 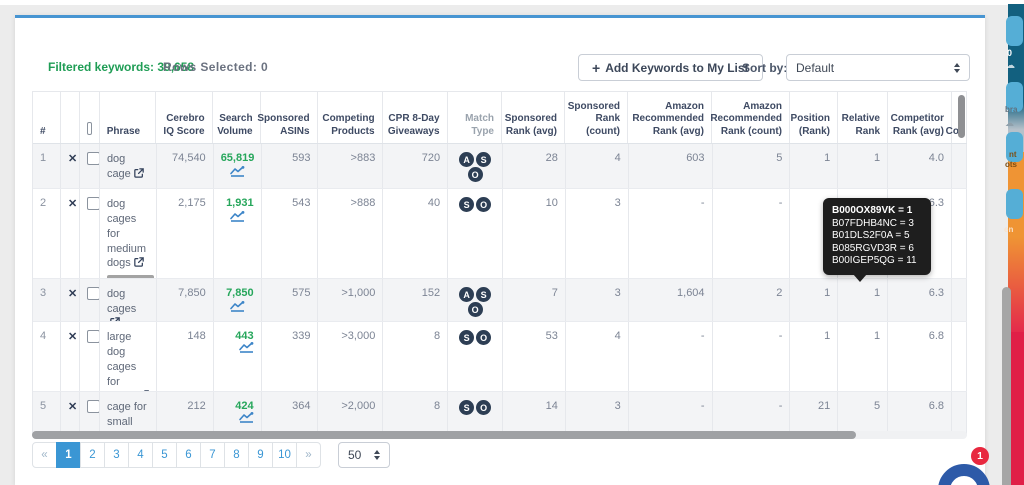 What do you see at coordinates (467, 159) in the screenshot?
I see `match-type-badge-a: A` at bounding box center [467, 159].